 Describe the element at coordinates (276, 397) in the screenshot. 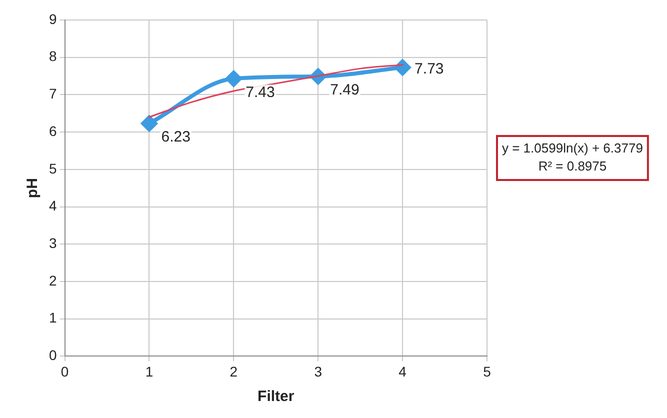

I see `x-axis-title: Filter` at that location.